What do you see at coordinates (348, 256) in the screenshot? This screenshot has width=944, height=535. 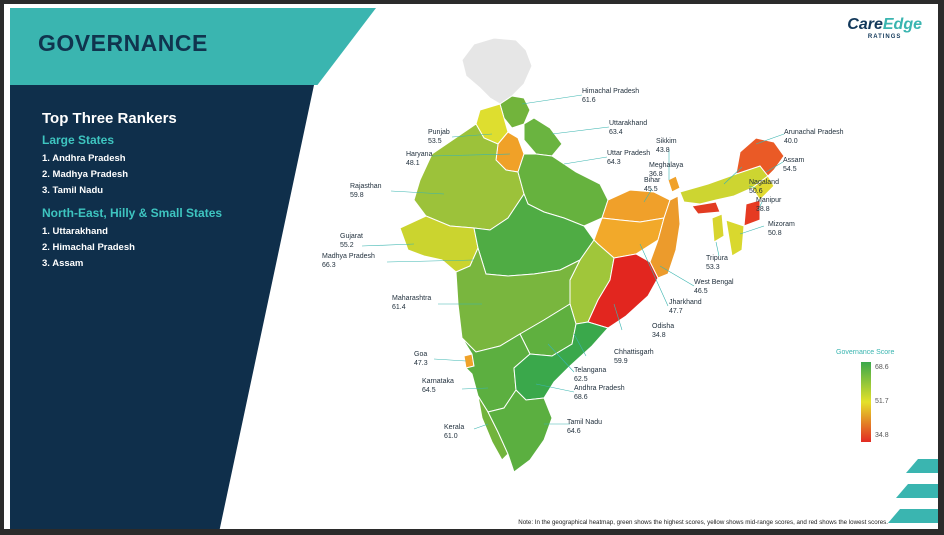 I see `label-madhya-pradesh: Madhya Pradesh` at bounding box center [348, 256].